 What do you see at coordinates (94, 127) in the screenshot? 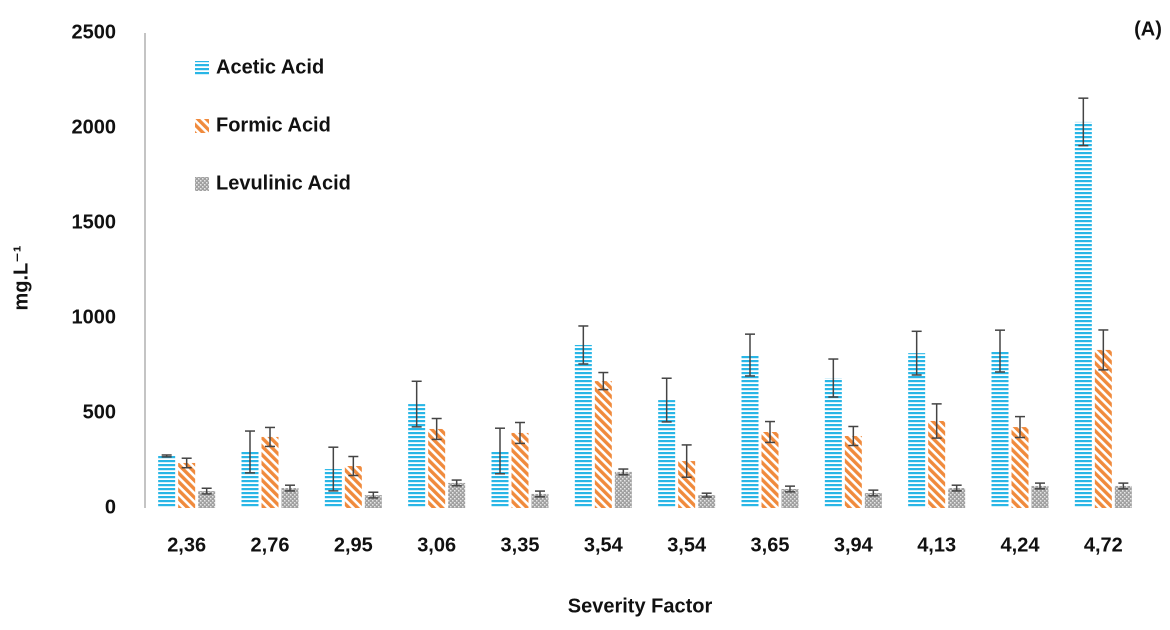
I see `y-tick-label: 2000` at bounding box center [94, 127].